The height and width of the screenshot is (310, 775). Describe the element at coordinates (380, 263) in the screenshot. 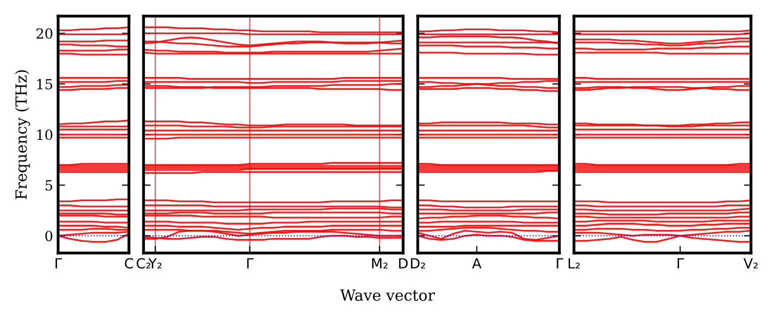

I see `x-tick-label: M₂` at that location.